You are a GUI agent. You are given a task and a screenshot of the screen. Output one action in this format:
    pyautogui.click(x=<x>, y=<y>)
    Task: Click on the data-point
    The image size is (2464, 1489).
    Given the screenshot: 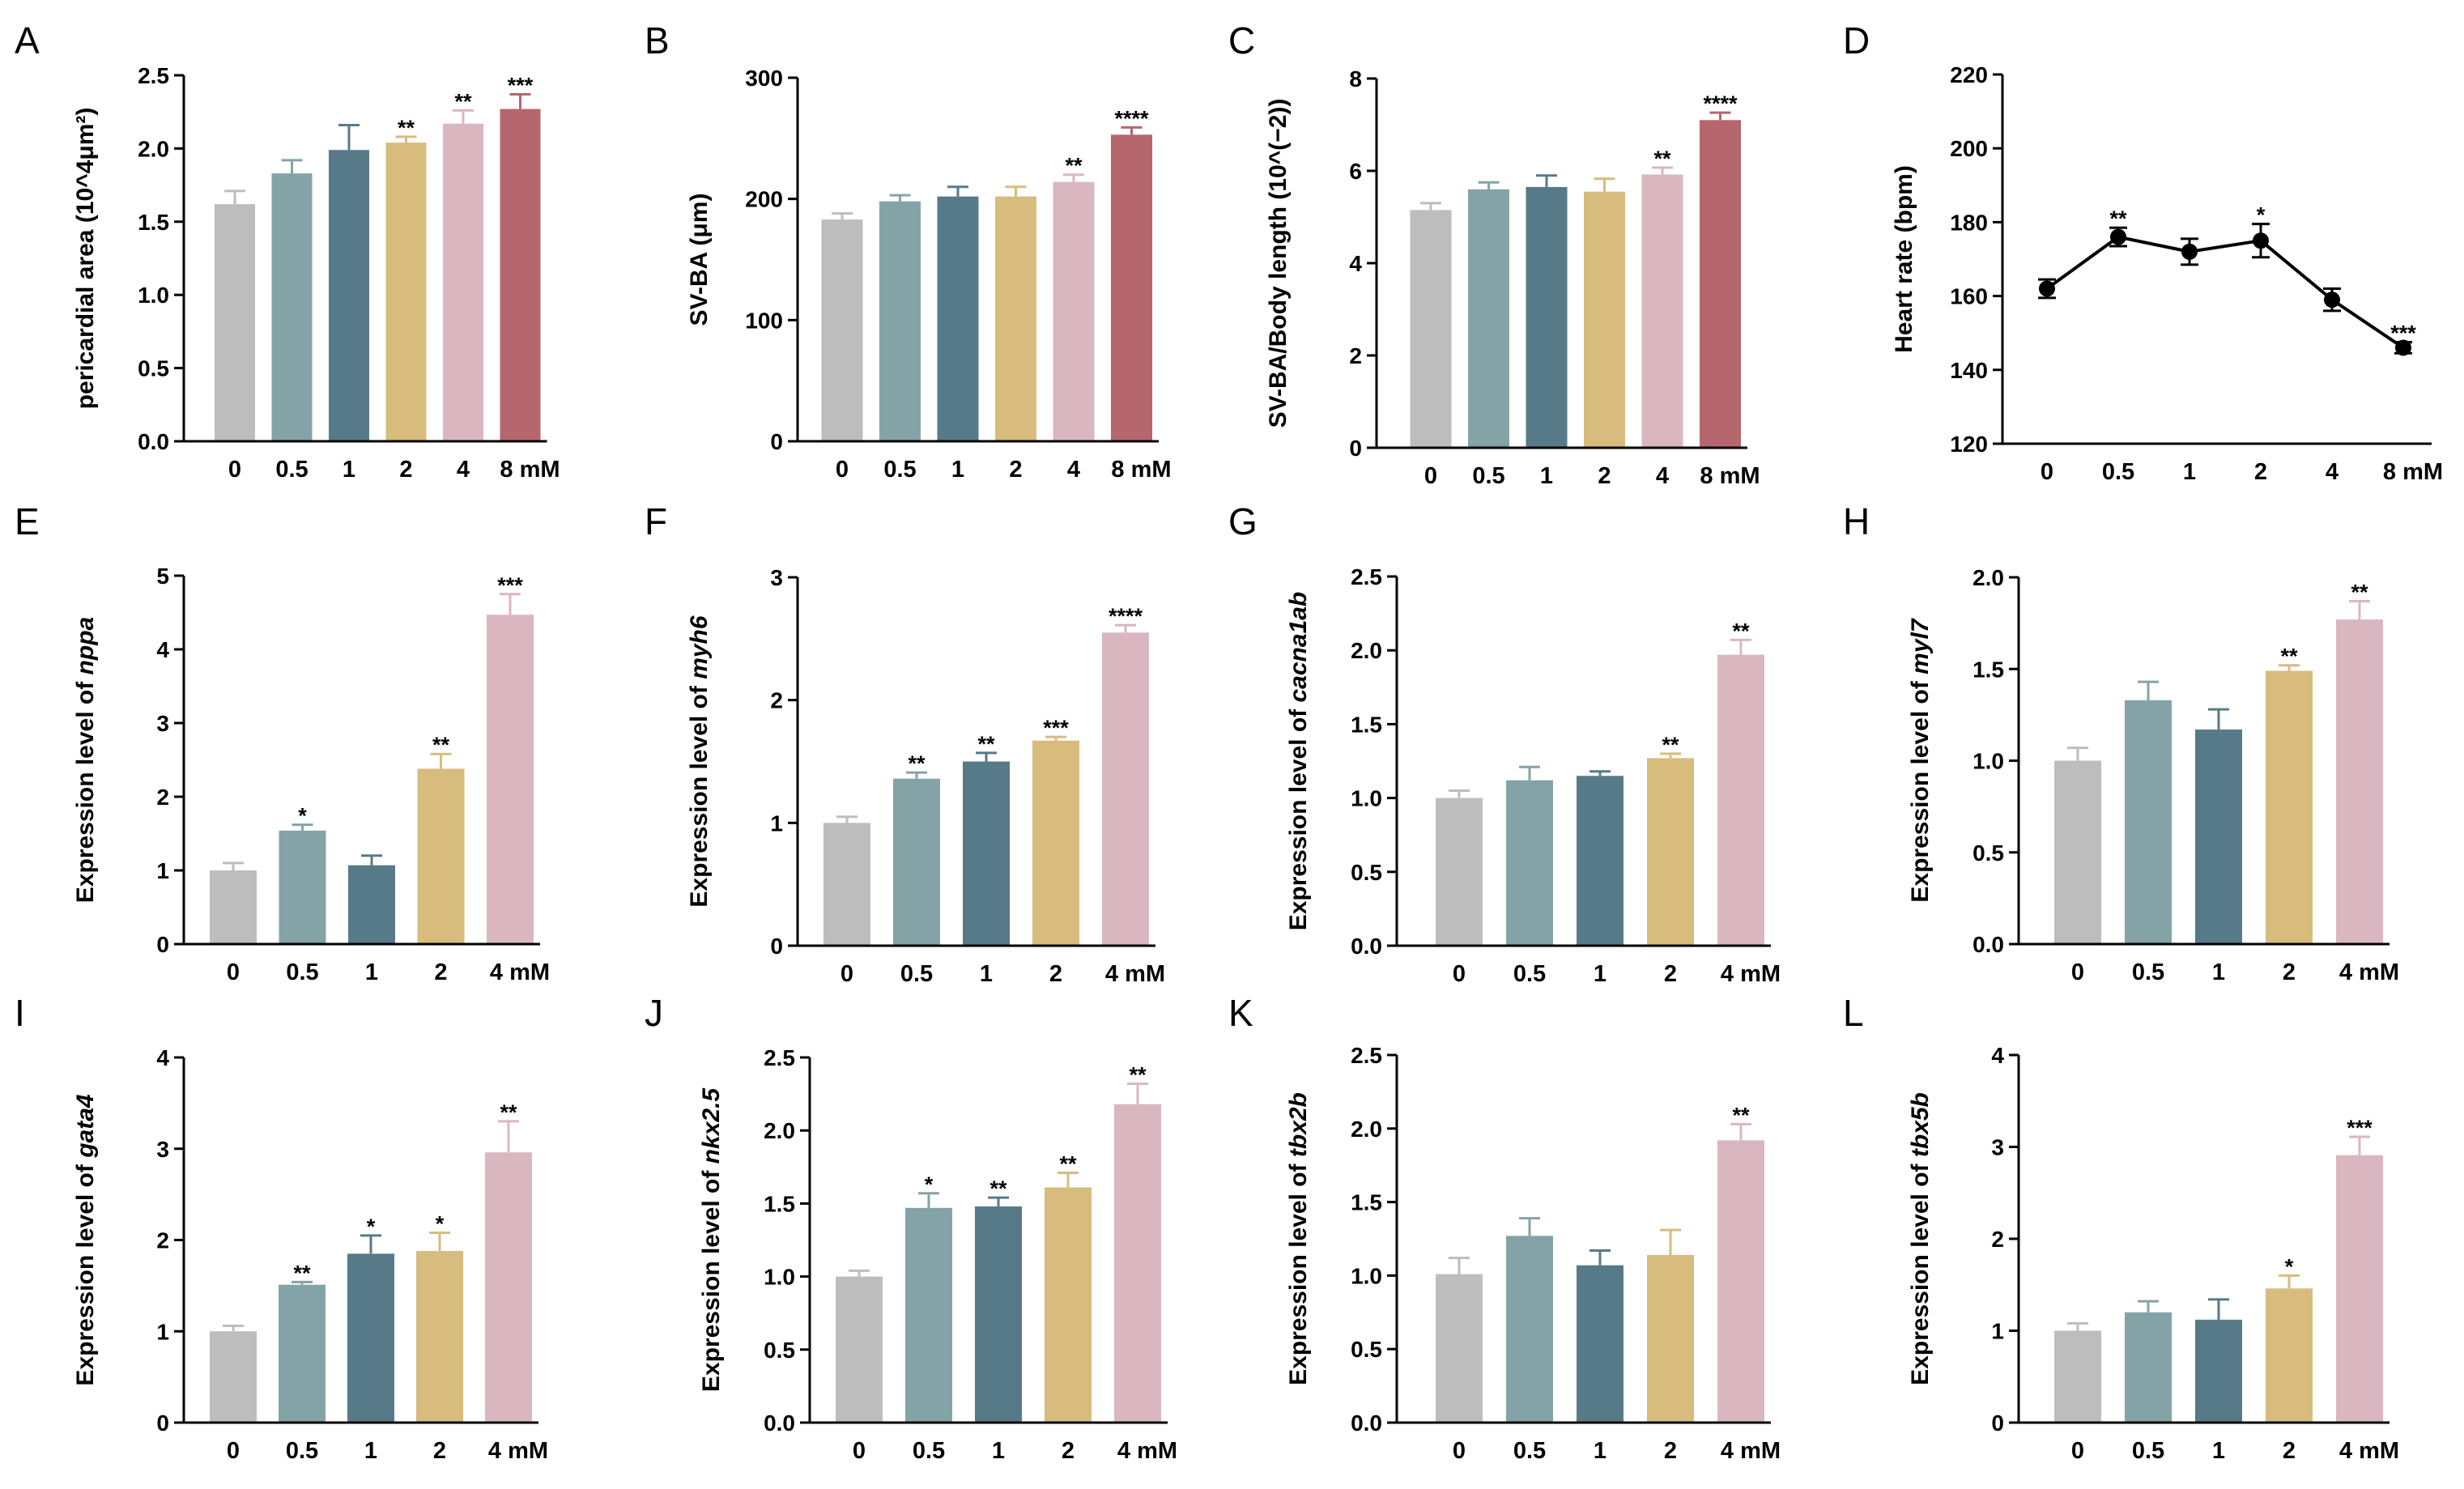 What is the action you would take?
    pyautogui.click(x=2118, y=236)
    